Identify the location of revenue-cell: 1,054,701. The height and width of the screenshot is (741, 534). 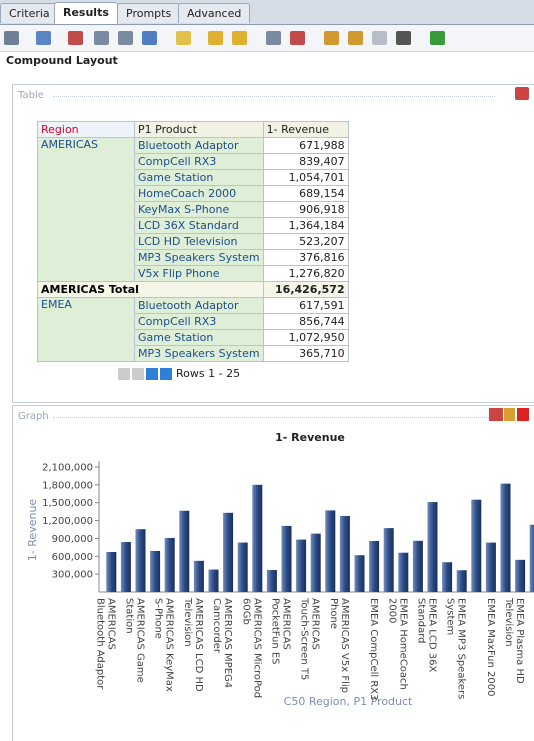
(305, 177).